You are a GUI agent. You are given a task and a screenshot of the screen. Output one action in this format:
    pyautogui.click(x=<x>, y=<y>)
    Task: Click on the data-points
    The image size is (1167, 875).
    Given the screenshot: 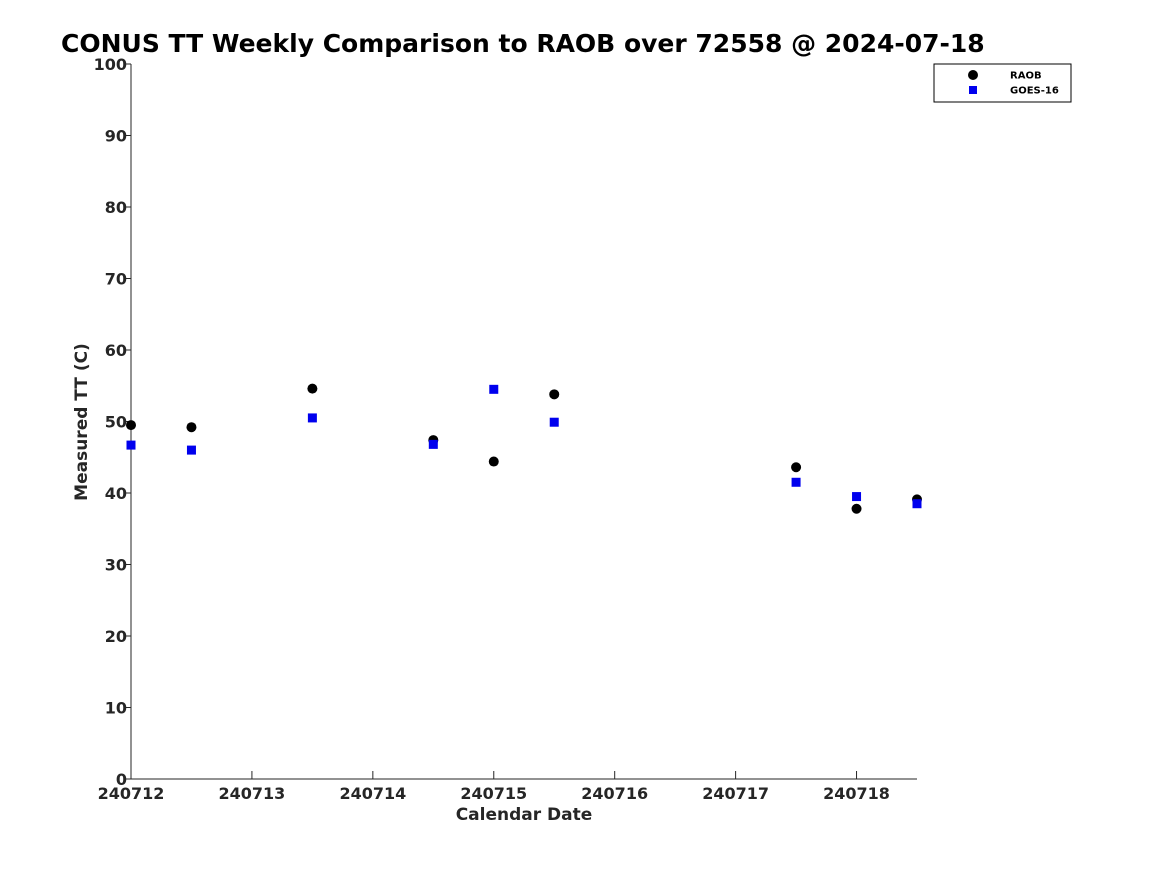 What is the action you would take?
    pyautogui.click(x=524, y=448)
    